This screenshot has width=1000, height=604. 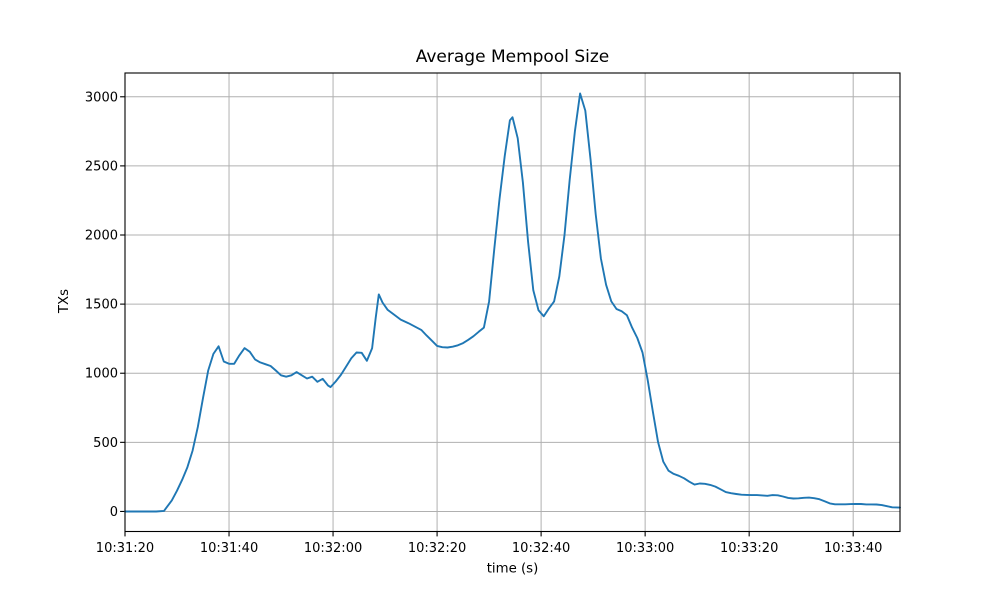 What do you see at coordinates (105, 443) in the screenshot?
I see `y-tick-label: 500` at bounding box center [105, 443].